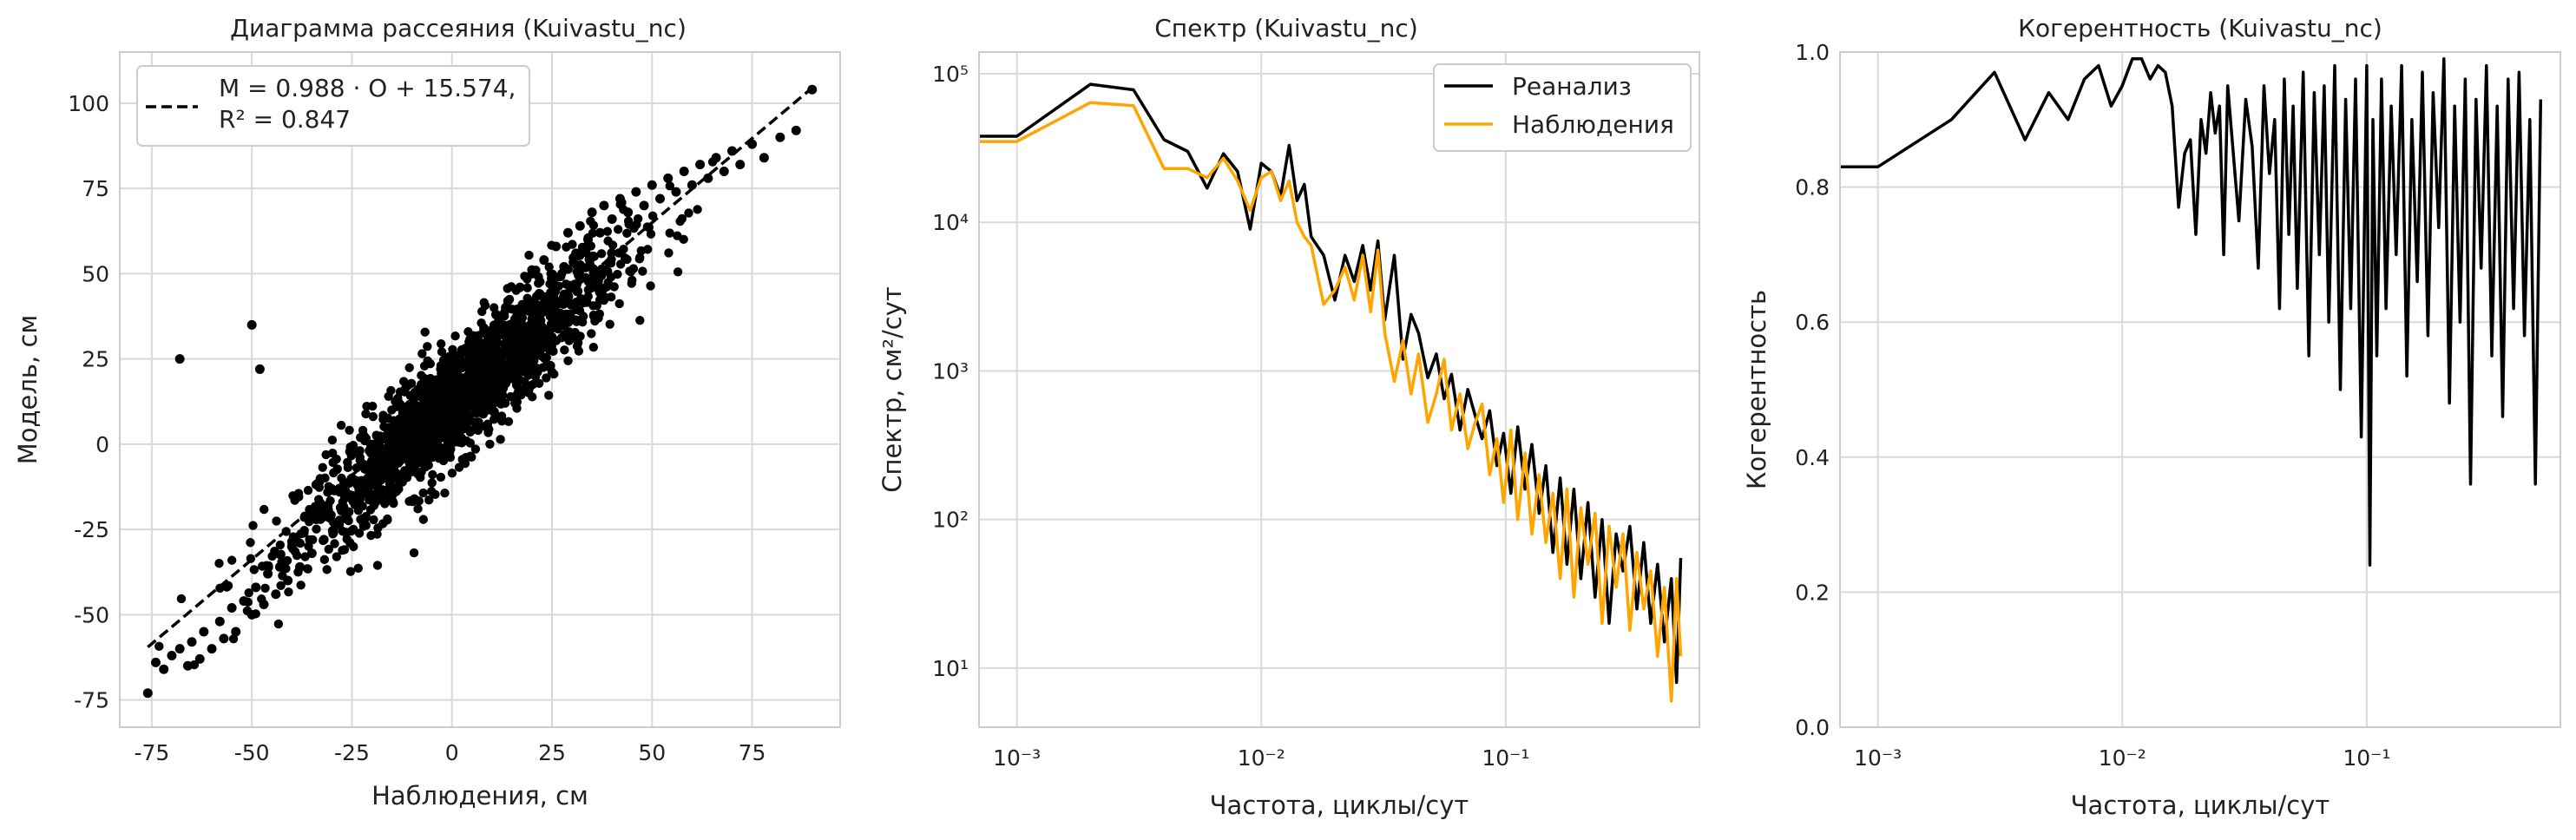  Describe the element at coordinates (1813, 592) in the screenshot. I see `coherence-y-tick-label: 0.2` at that location.